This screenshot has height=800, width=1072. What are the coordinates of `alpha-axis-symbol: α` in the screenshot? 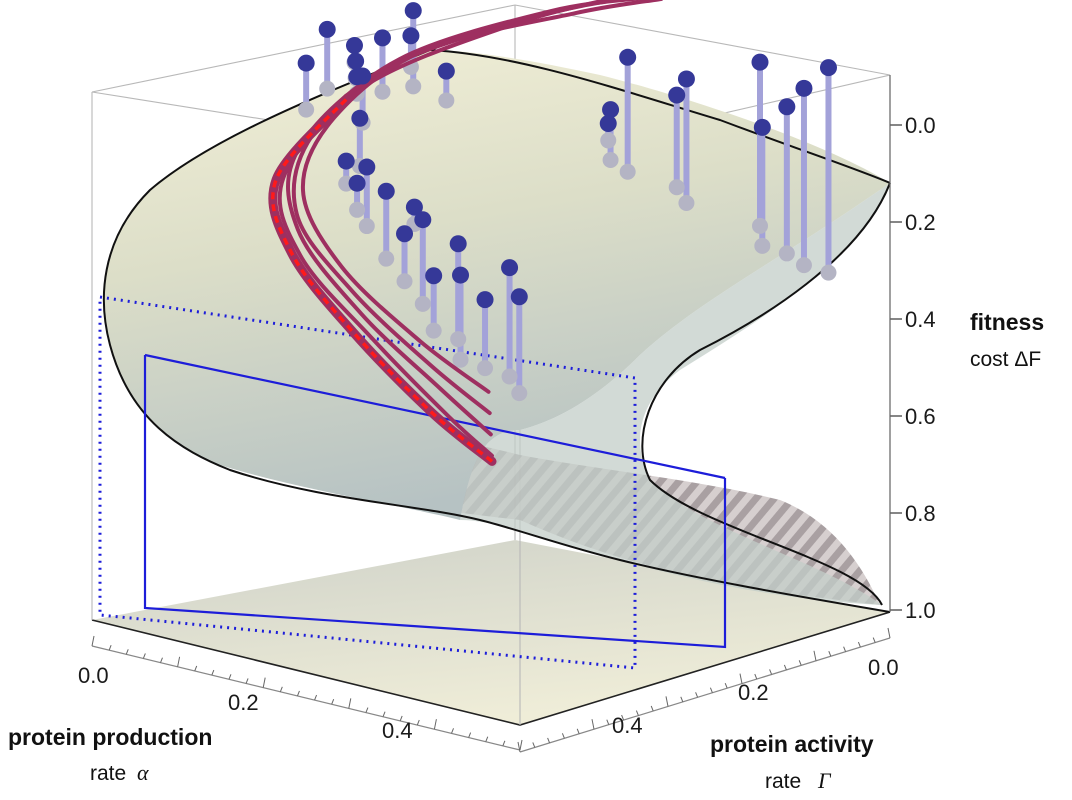 It's located at (143, 772).